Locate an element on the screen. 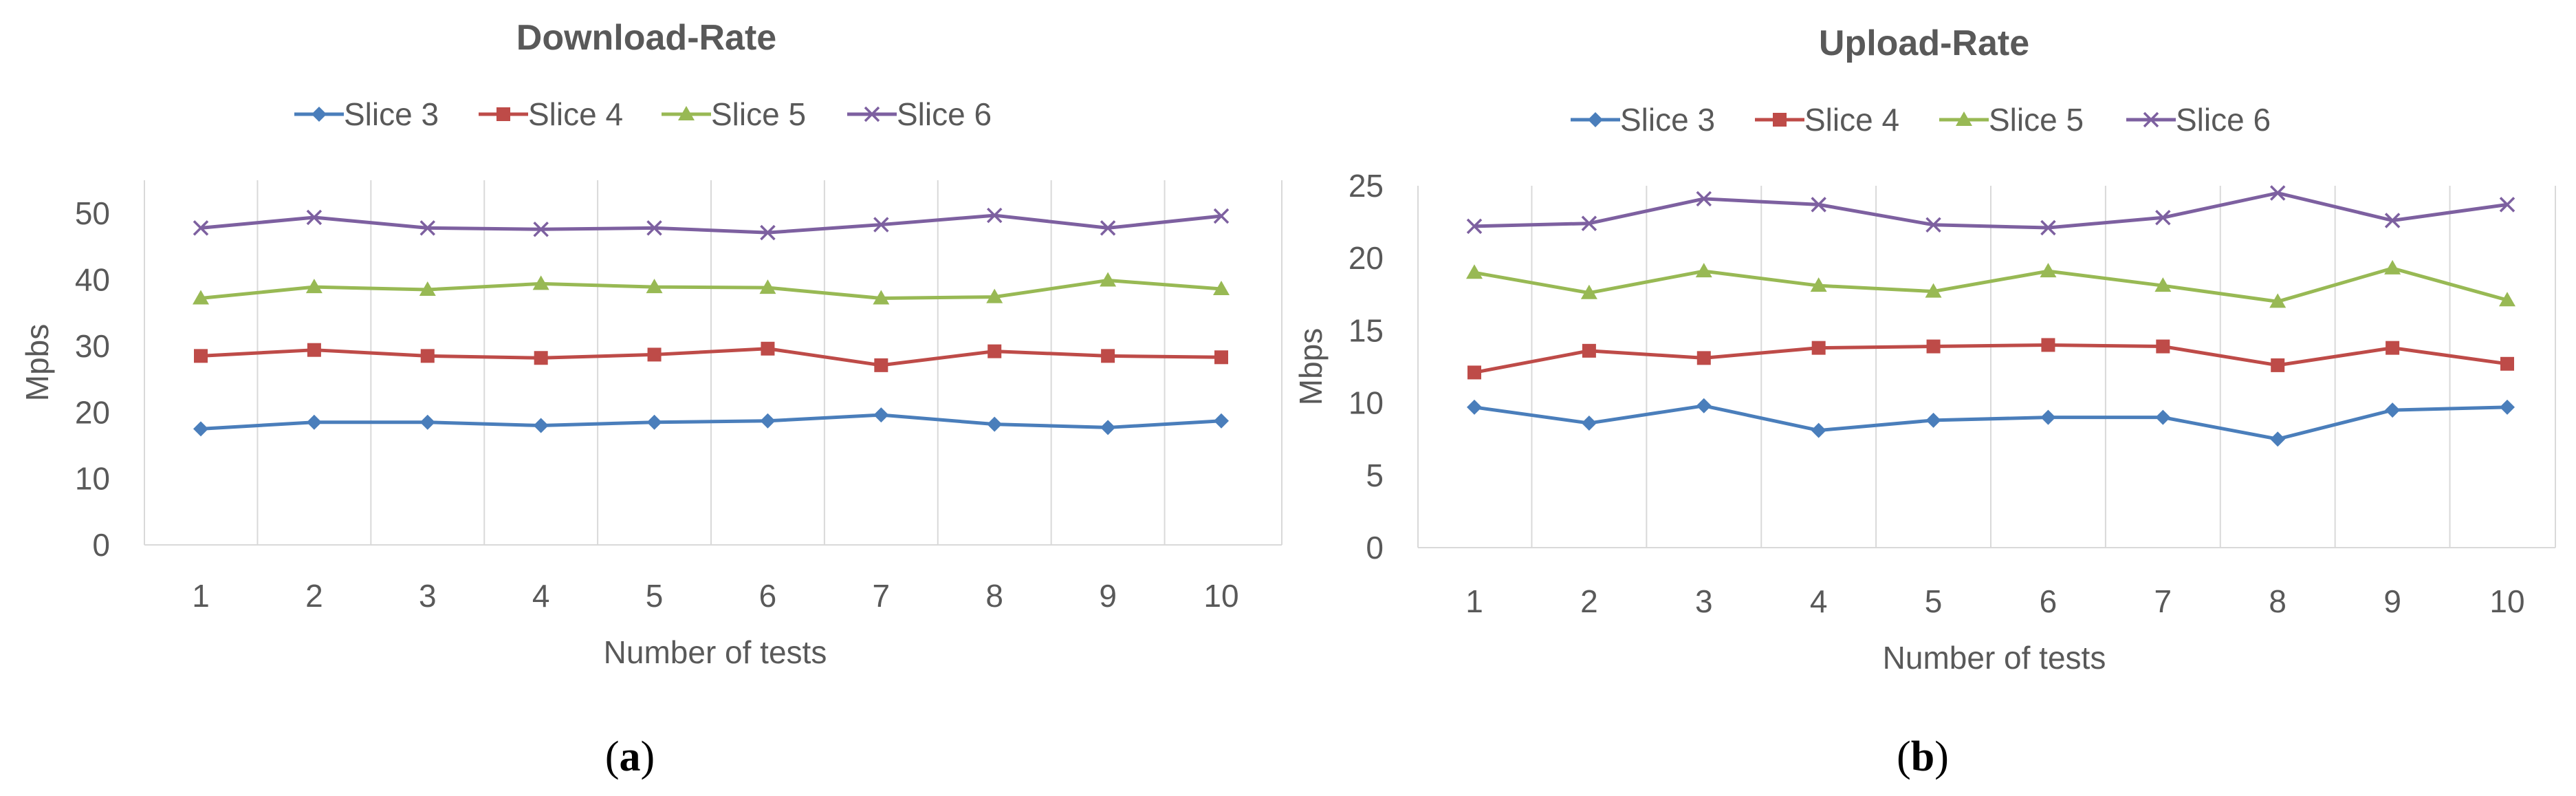 The image size is (2576, 796). legend: Slice 3 Slice 4 Slice 5 Slice 6 is located at coordinates (643, 114).